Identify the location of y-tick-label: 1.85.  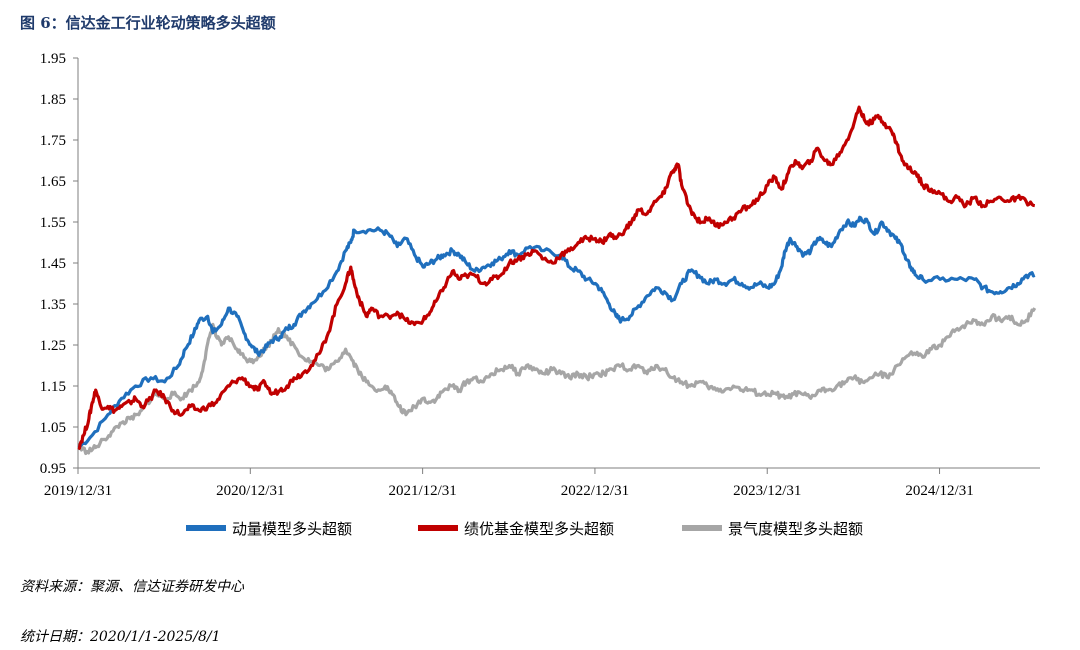
(53, 100).